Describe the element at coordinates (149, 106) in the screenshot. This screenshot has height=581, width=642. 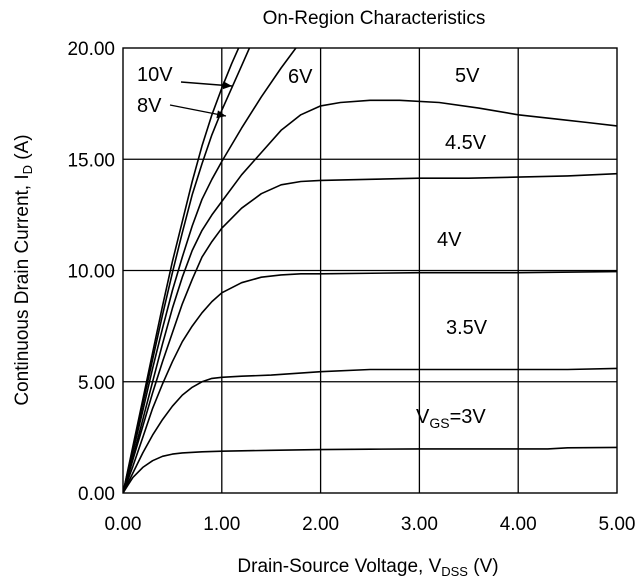
I see `series-label-8v: 8V` at that location.